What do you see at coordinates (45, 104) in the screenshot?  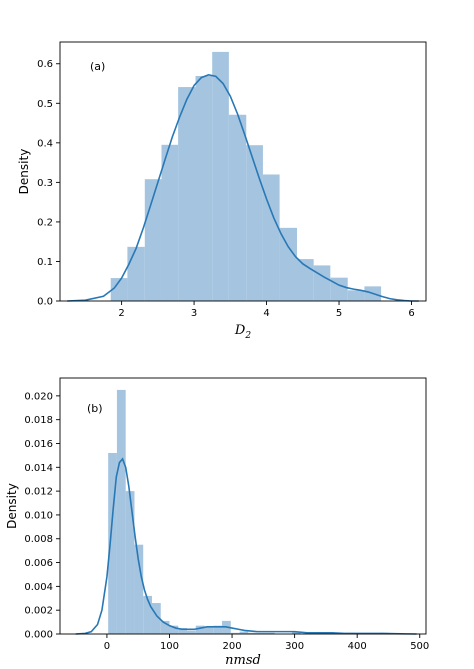 I see `y-tick-label: 0.5` at bounding box center [45, 104].